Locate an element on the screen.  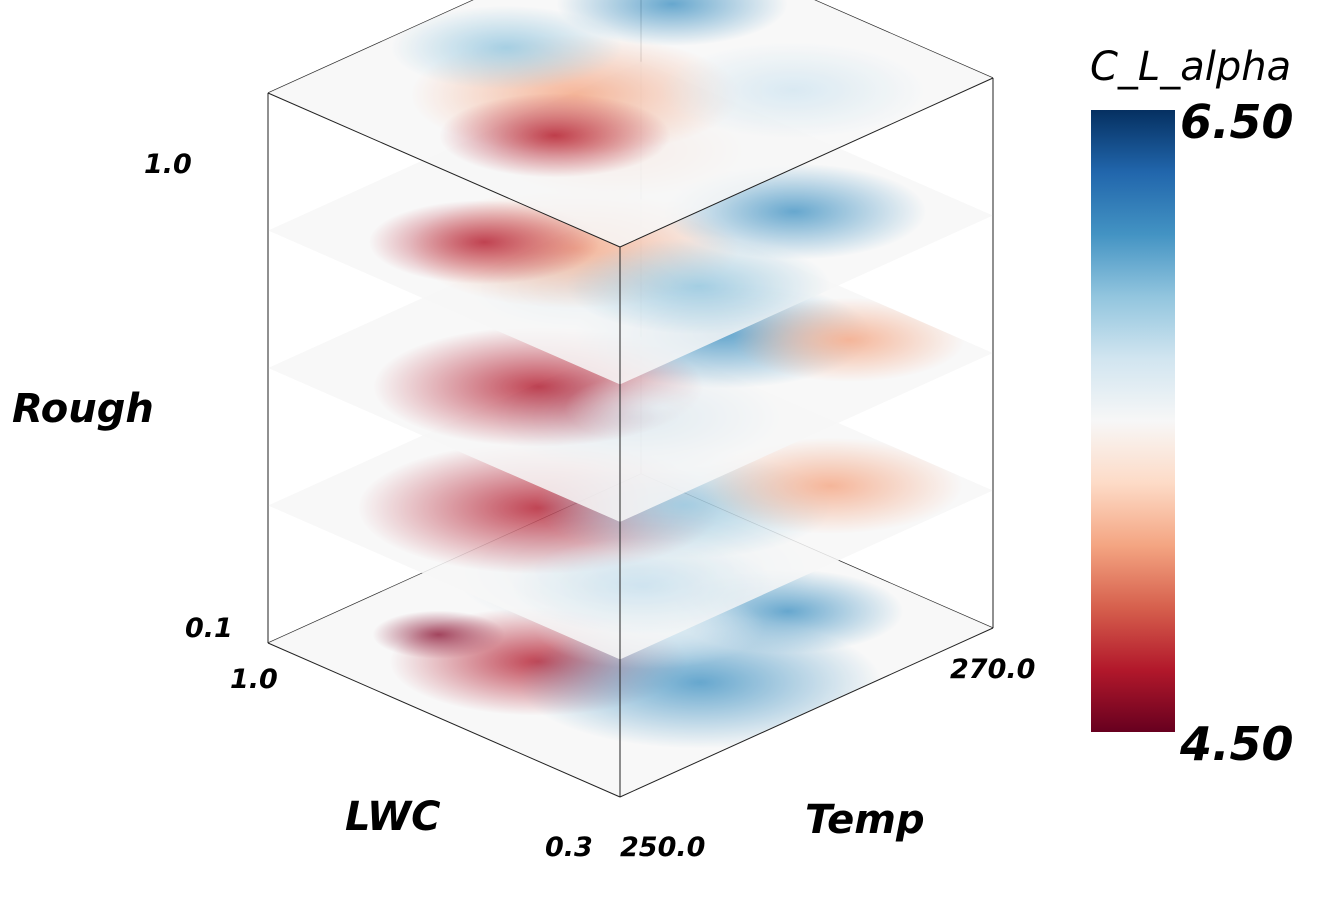
x-axis-title: LWC is located at coordinates (393, 817).